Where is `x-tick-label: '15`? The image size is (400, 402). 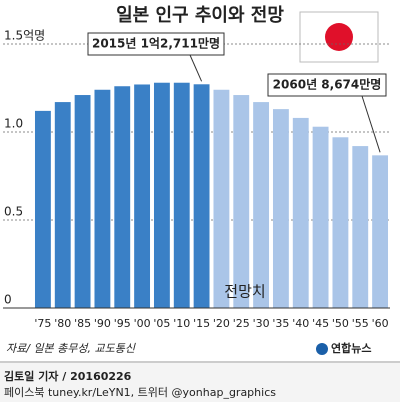
x-tick-label: '15 is located at coordinates (201, 323).